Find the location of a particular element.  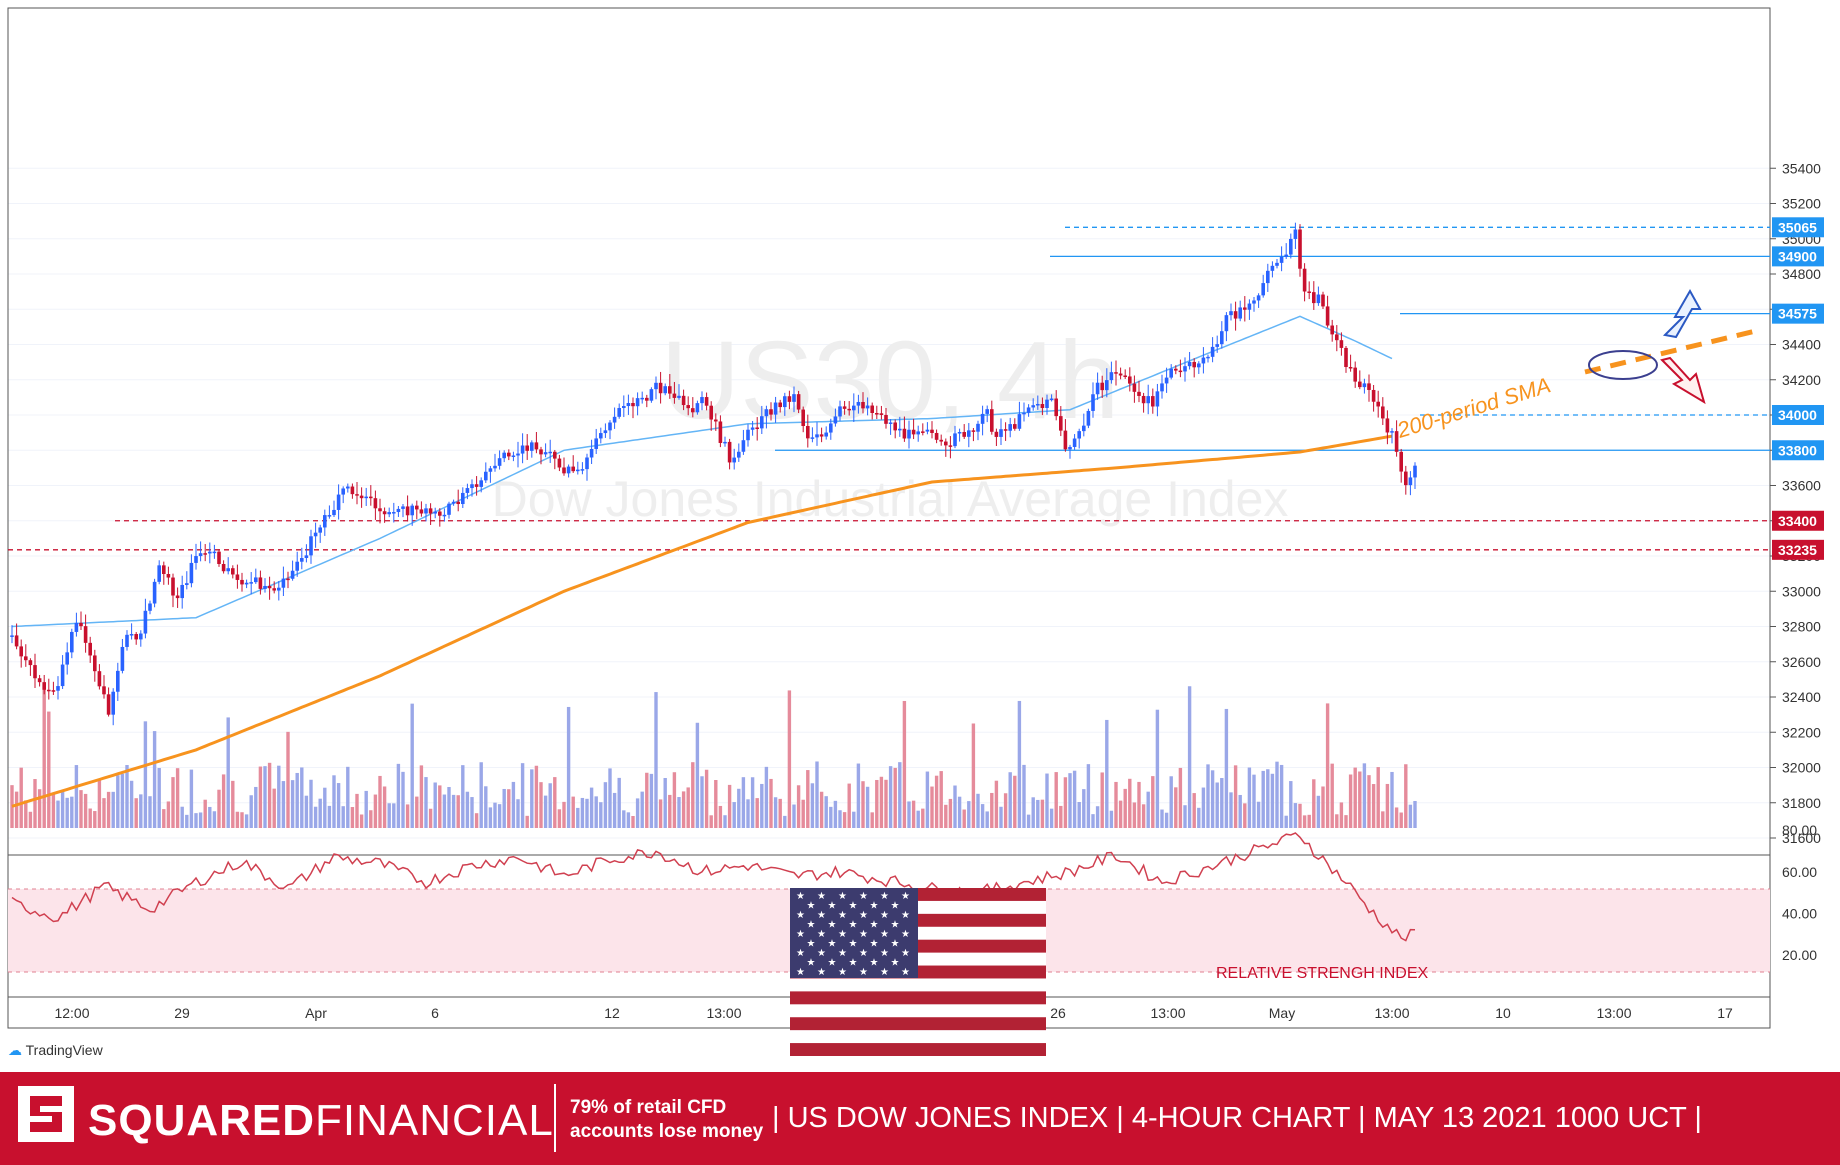

time-label: May is located at coordinates (1282, 1013).